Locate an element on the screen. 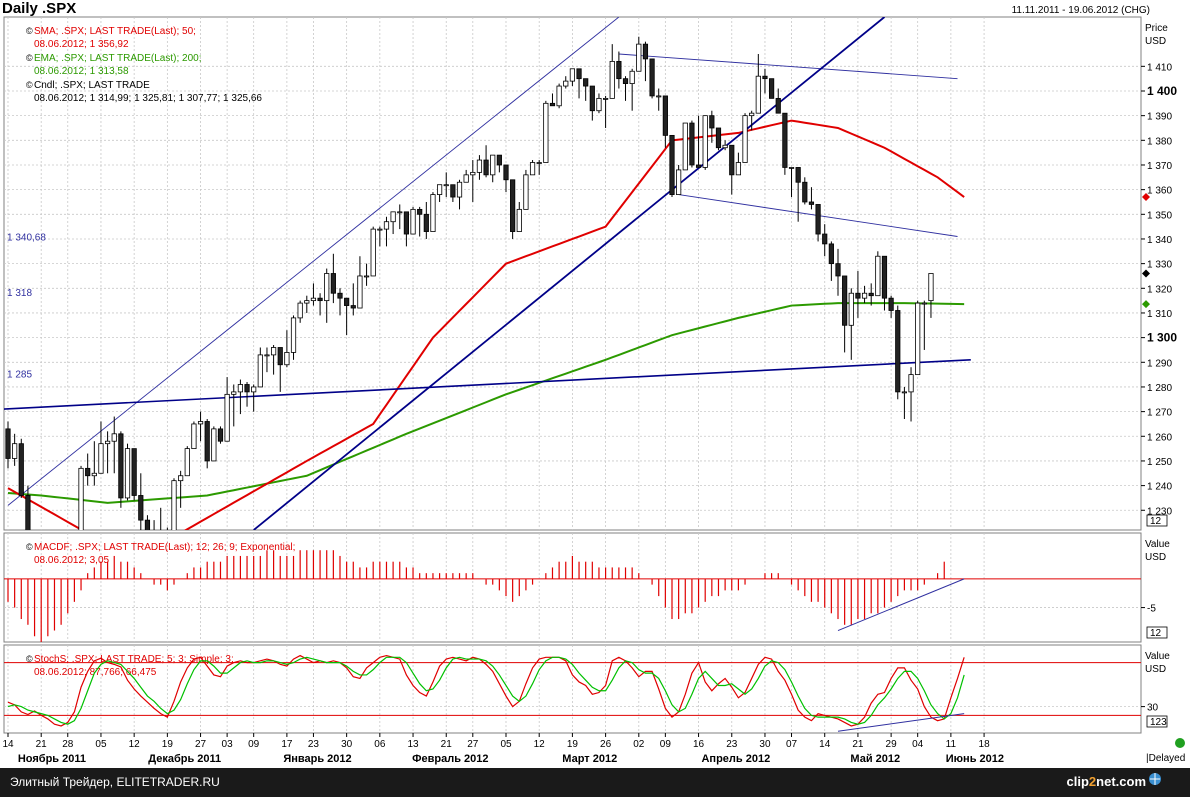 The width and height of the screenshot is (1190, 797). date-range: 11.11.2011 - 19.06.2012 (CHG) is located at coordinates (1080, 10).